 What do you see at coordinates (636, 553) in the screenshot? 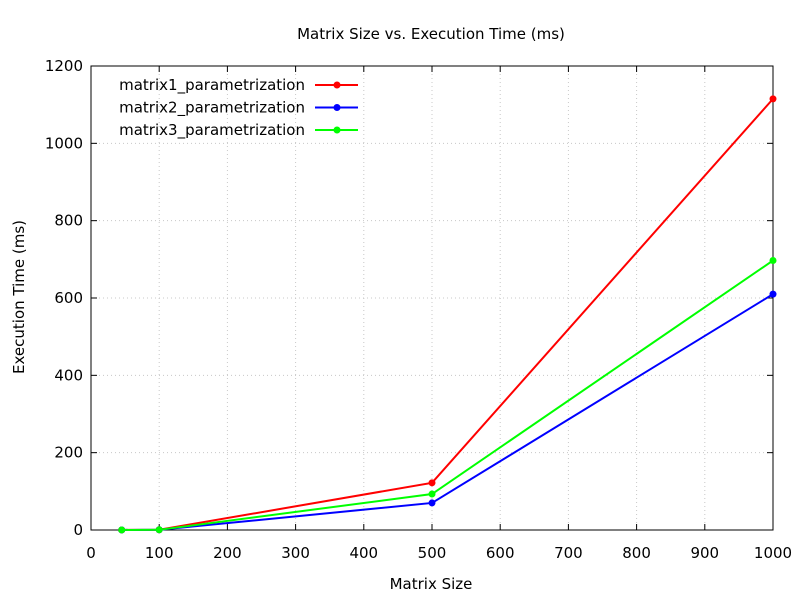
I see `x-tick-label: 800` at bounding box center [636, 553].